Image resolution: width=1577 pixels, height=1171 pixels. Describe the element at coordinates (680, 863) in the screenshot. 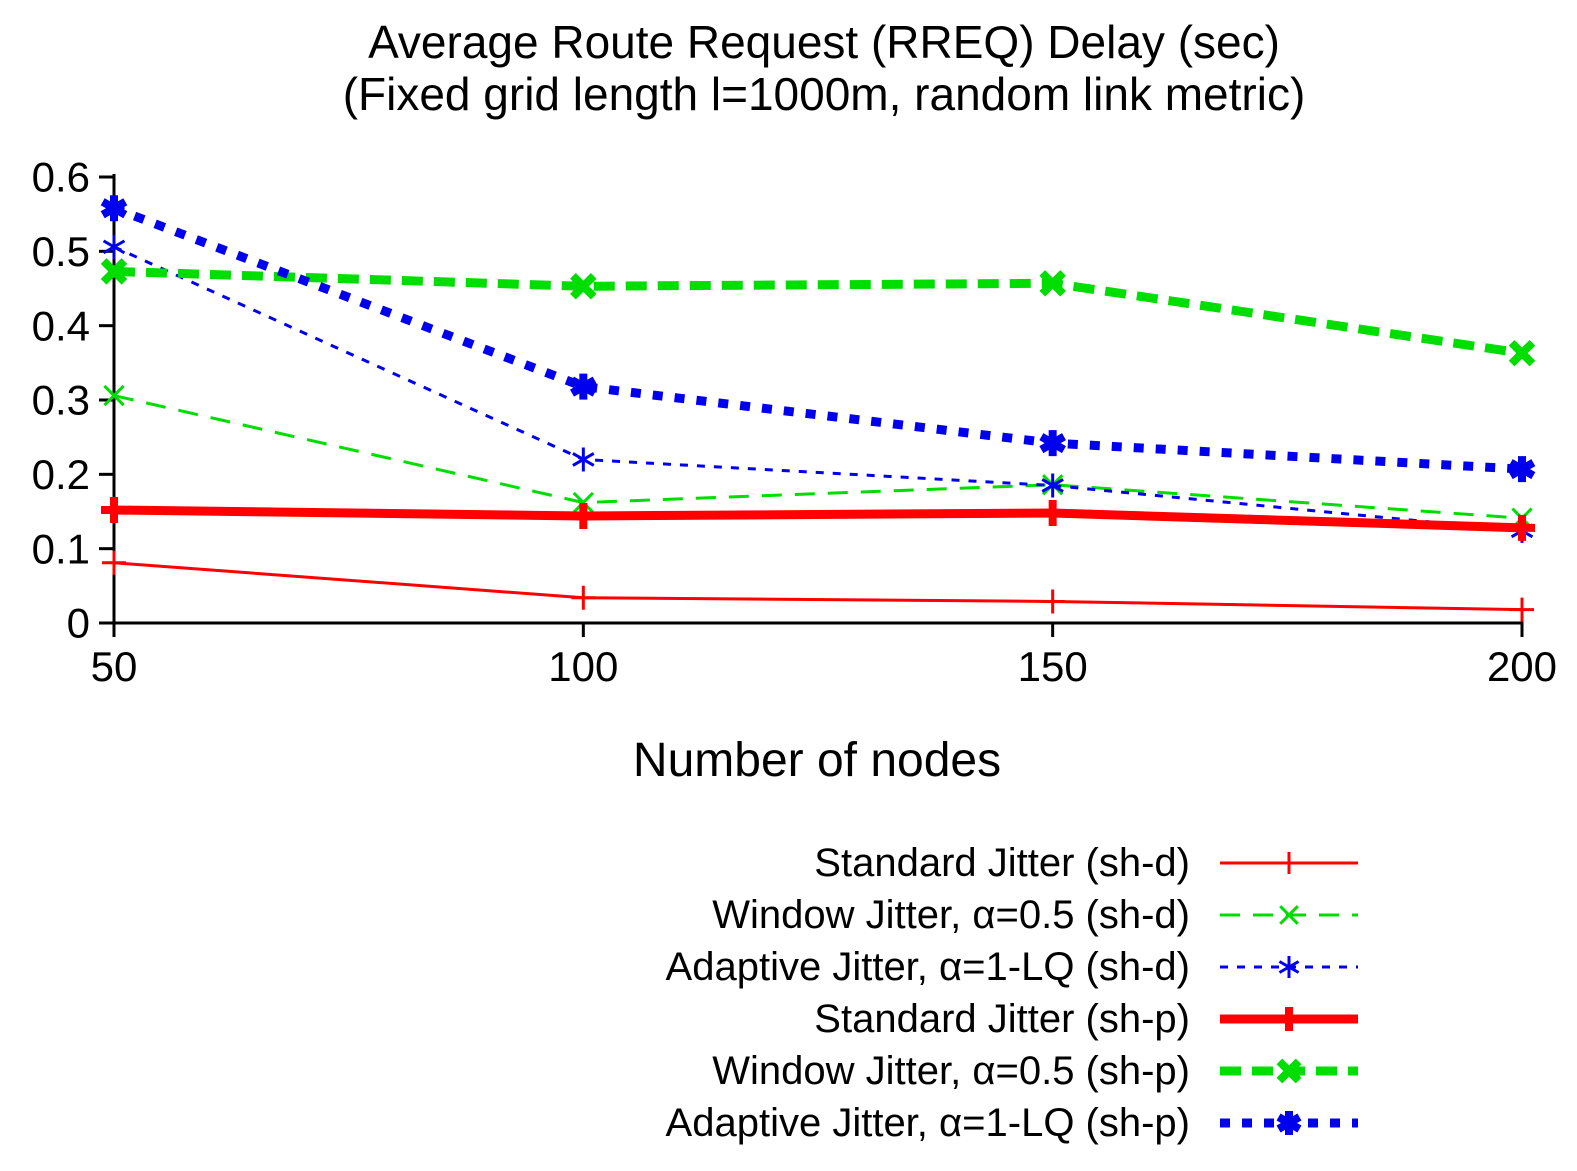

I see `legend-row: Standard Jitter (sh-d)` at that location.